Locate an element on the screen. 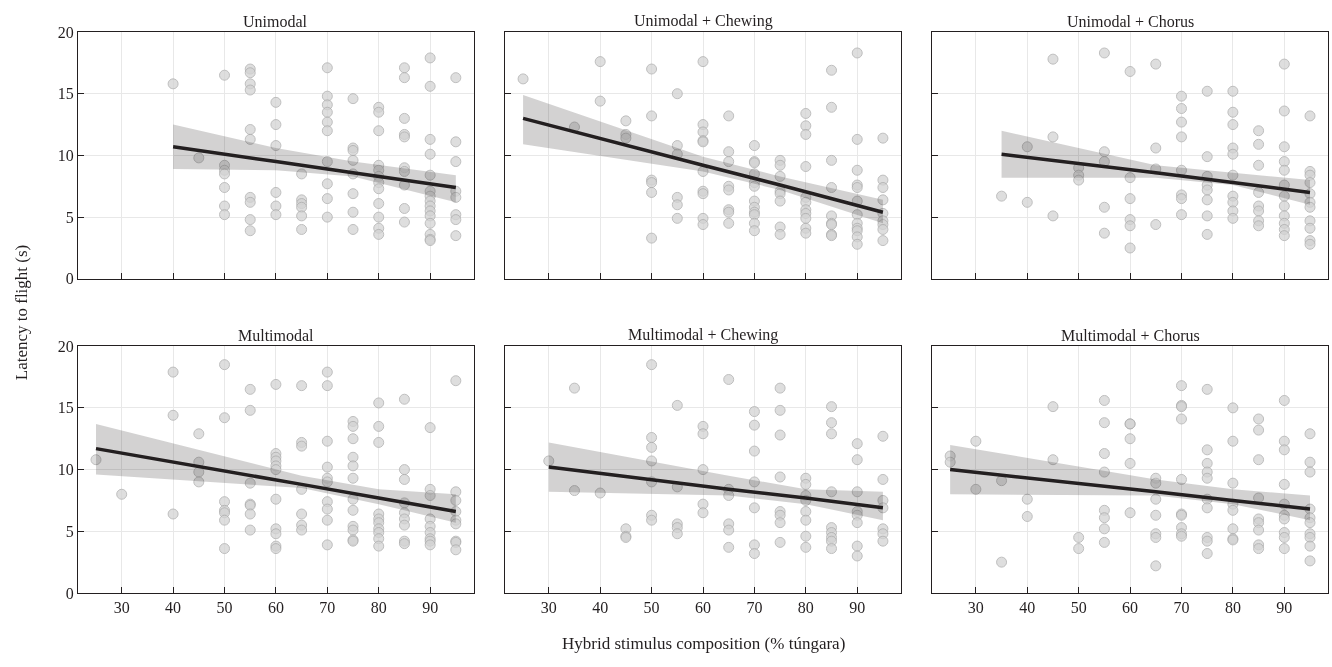 The height and width of the screenshot is (667, 1332). chart-title: Multimodal is located at coordinates (276, 335).